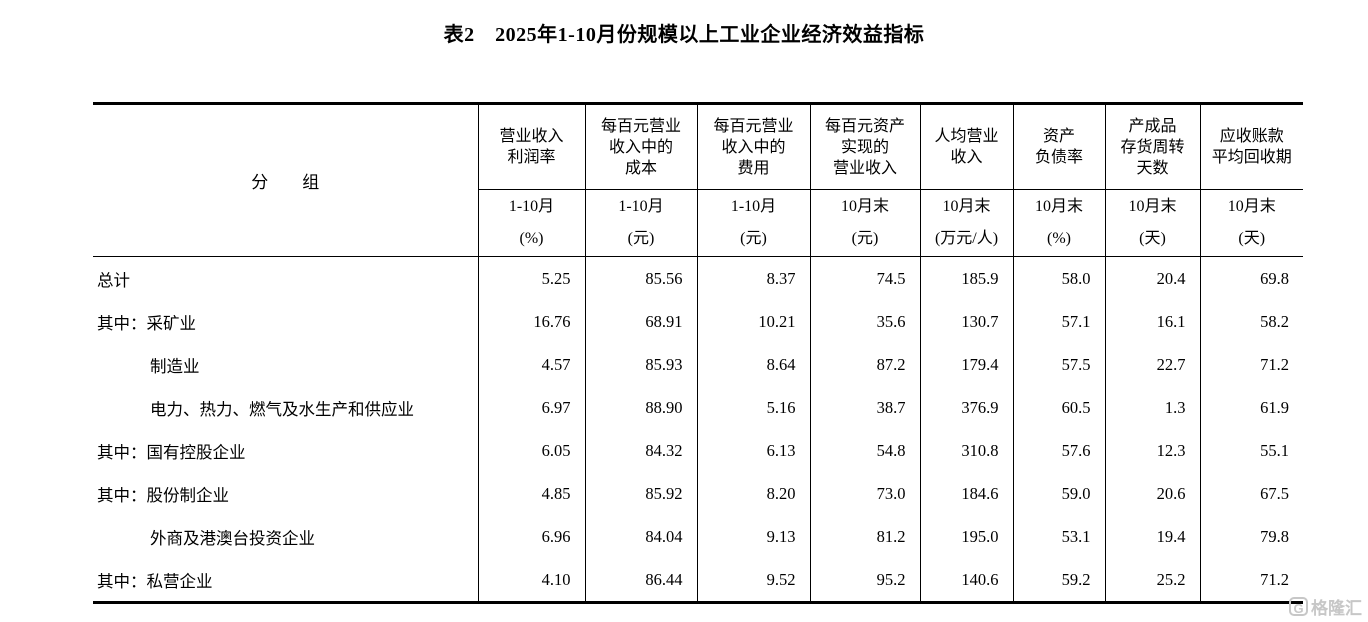  I want to click on cell-value: 60.5, so click(1058, 407).